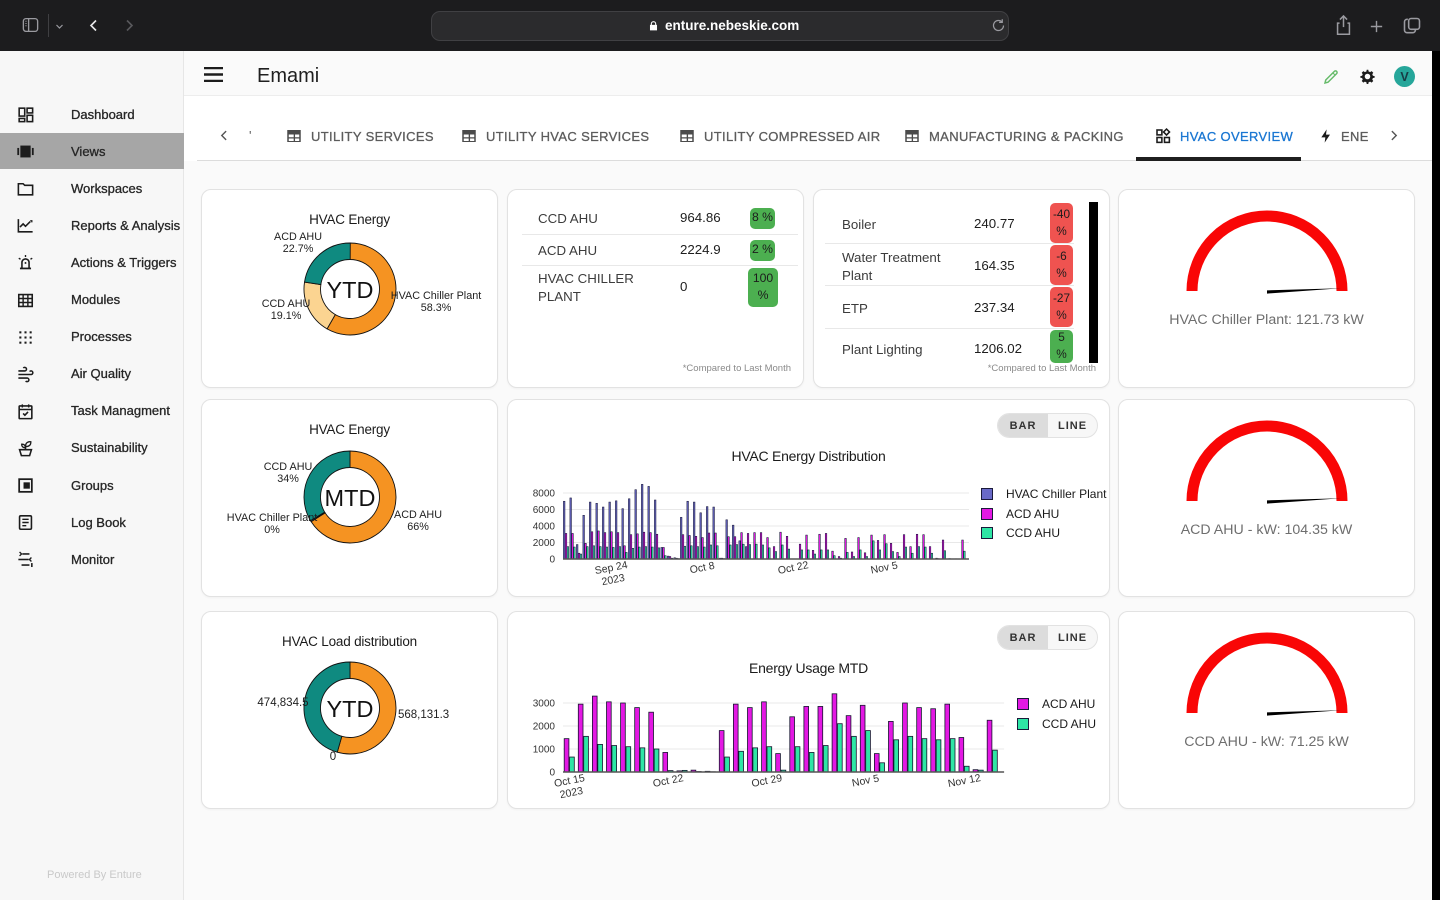  I want to click on svg-text: 4000, so click(544, 527).